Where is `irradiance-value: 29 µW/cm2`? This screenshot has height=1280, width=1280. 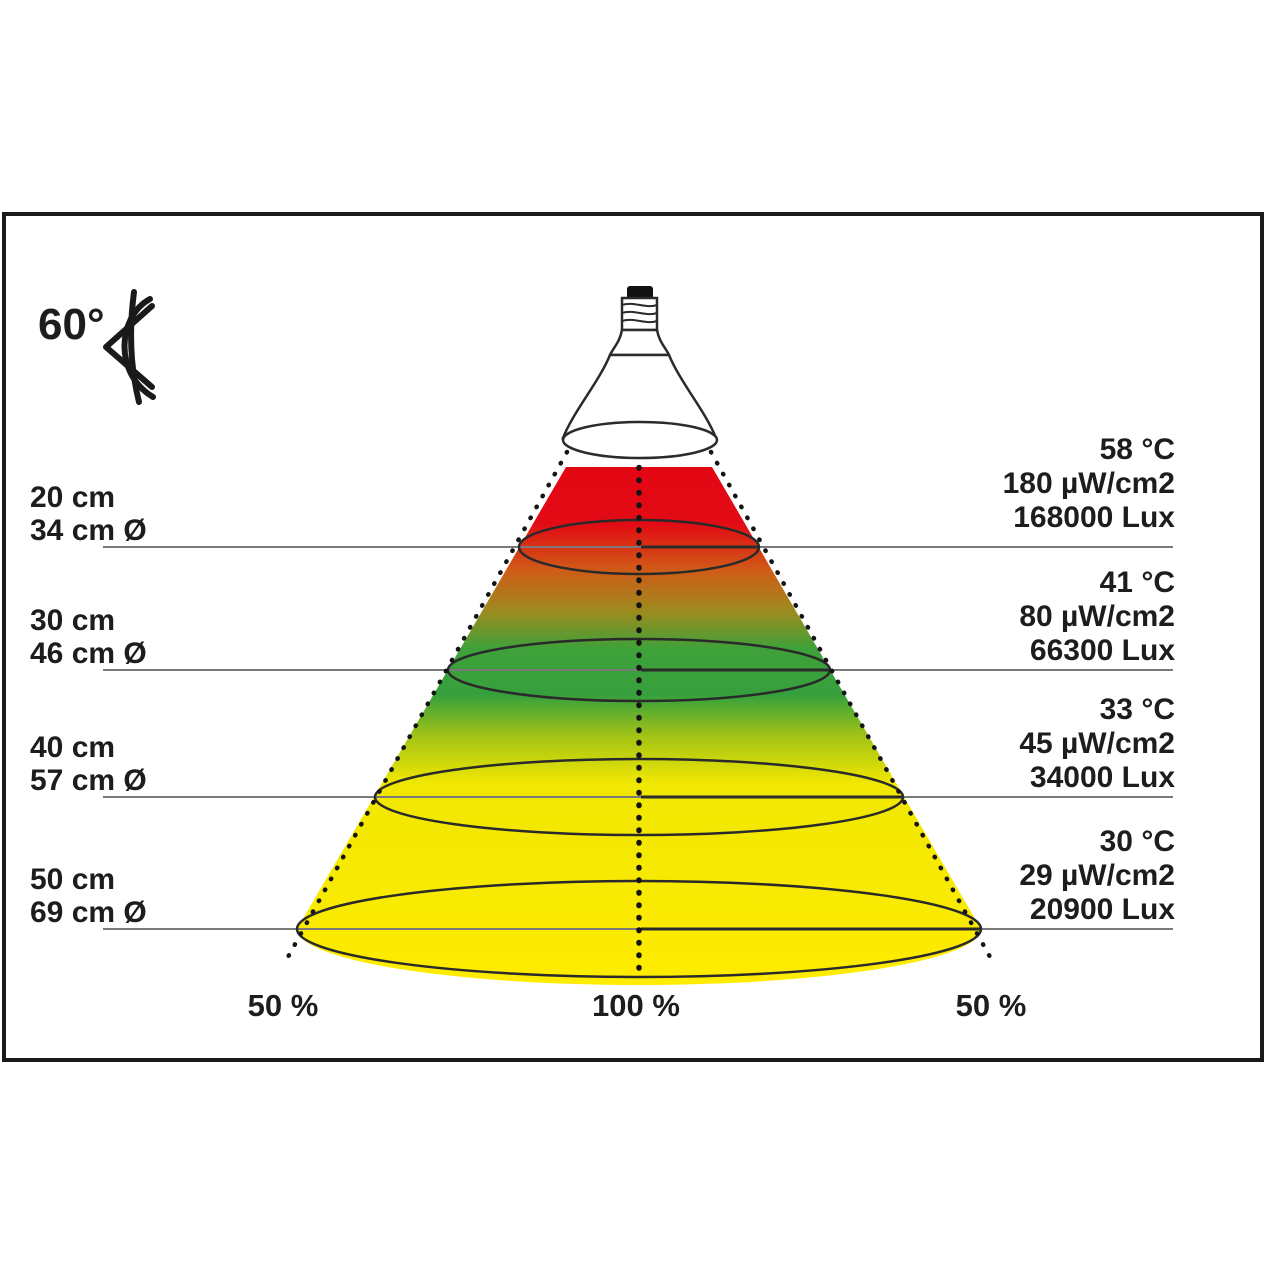
irradiance-value: 29 µW/cm2 is located at coordinates (1097, 875).